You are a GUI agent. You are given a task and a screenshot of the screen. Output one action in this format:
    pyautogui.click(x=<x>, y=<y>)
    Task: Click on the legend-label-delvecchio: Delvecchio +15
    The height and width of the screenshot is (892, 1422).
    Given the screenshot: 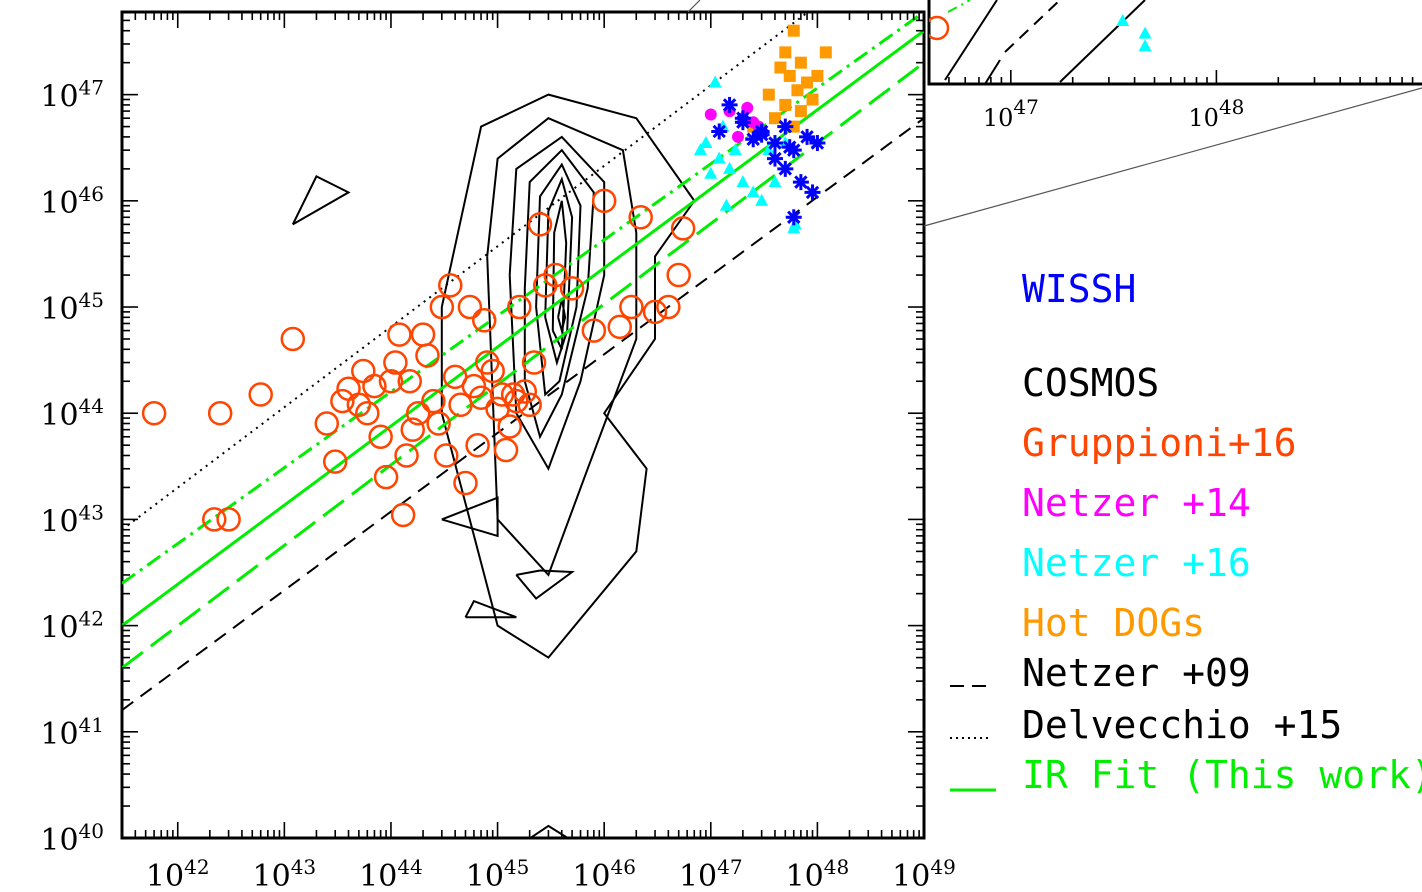 What is the action you would take?
    pyautogui.click(x=1182, y=725)
    